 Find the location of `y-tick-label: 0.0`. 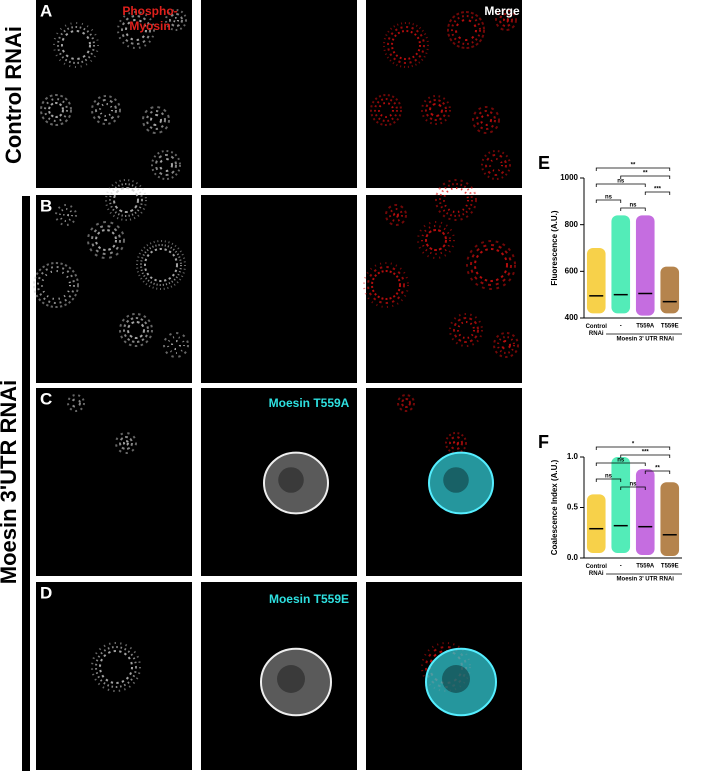

y-tick-label: 0.0 is located at coordinates (573, 557).